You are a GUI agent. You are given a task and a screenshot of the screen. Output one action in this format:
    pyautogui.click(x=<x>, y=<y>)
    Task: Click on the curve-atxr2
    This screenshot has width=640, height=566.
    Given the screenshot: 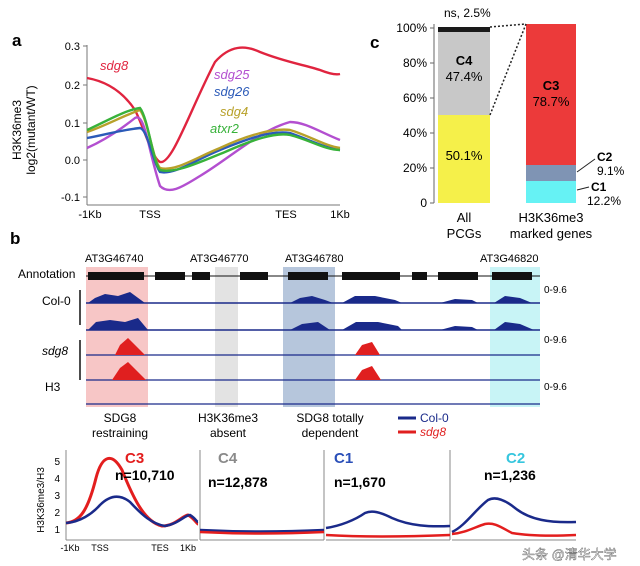 What is the action you would take?
    pyautogui.click(x=213, y=139)
    